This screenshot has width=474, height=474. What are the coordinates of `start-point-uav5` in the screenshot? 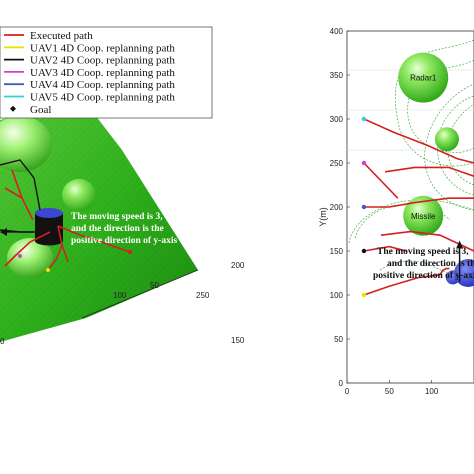 It's located at (364, 119).